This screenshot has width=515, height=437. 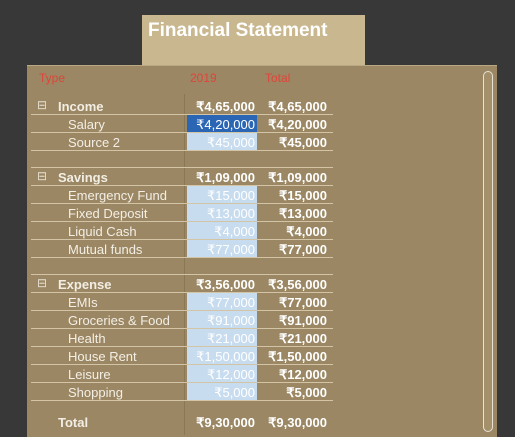 I want to click on group-label: Income, so click(x=81, y=106).